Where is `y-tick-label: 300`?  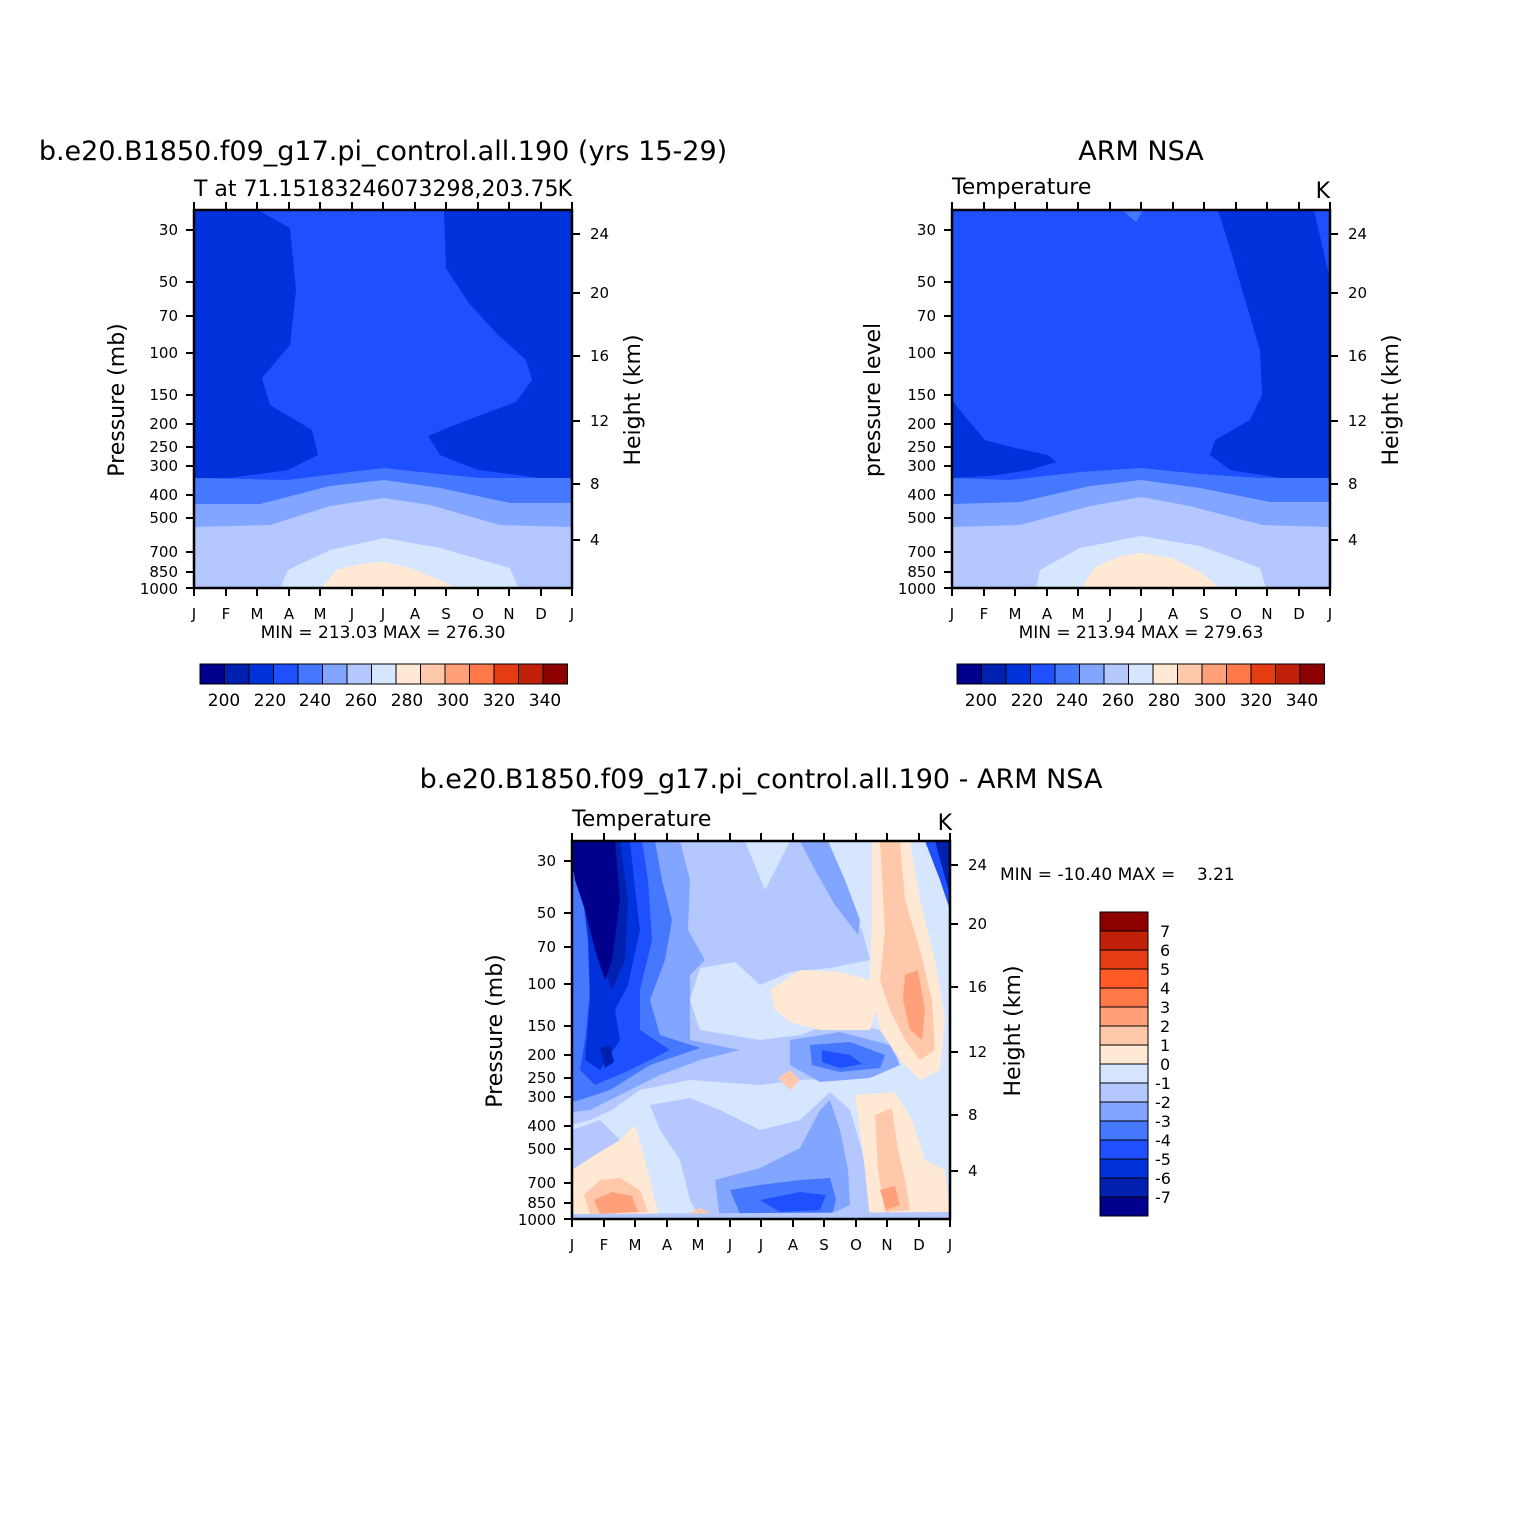 y-tick-label: 300 is located at coordinates (541, 1097).